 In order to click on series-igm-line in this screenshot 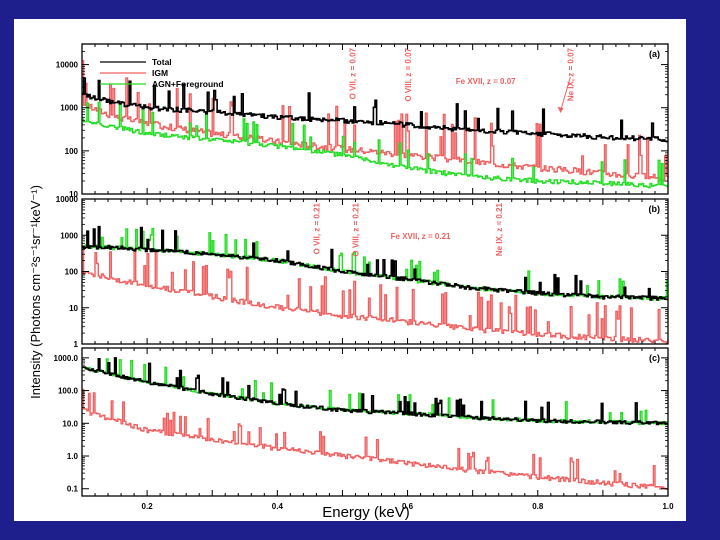, I will do `click(375, 294)`.